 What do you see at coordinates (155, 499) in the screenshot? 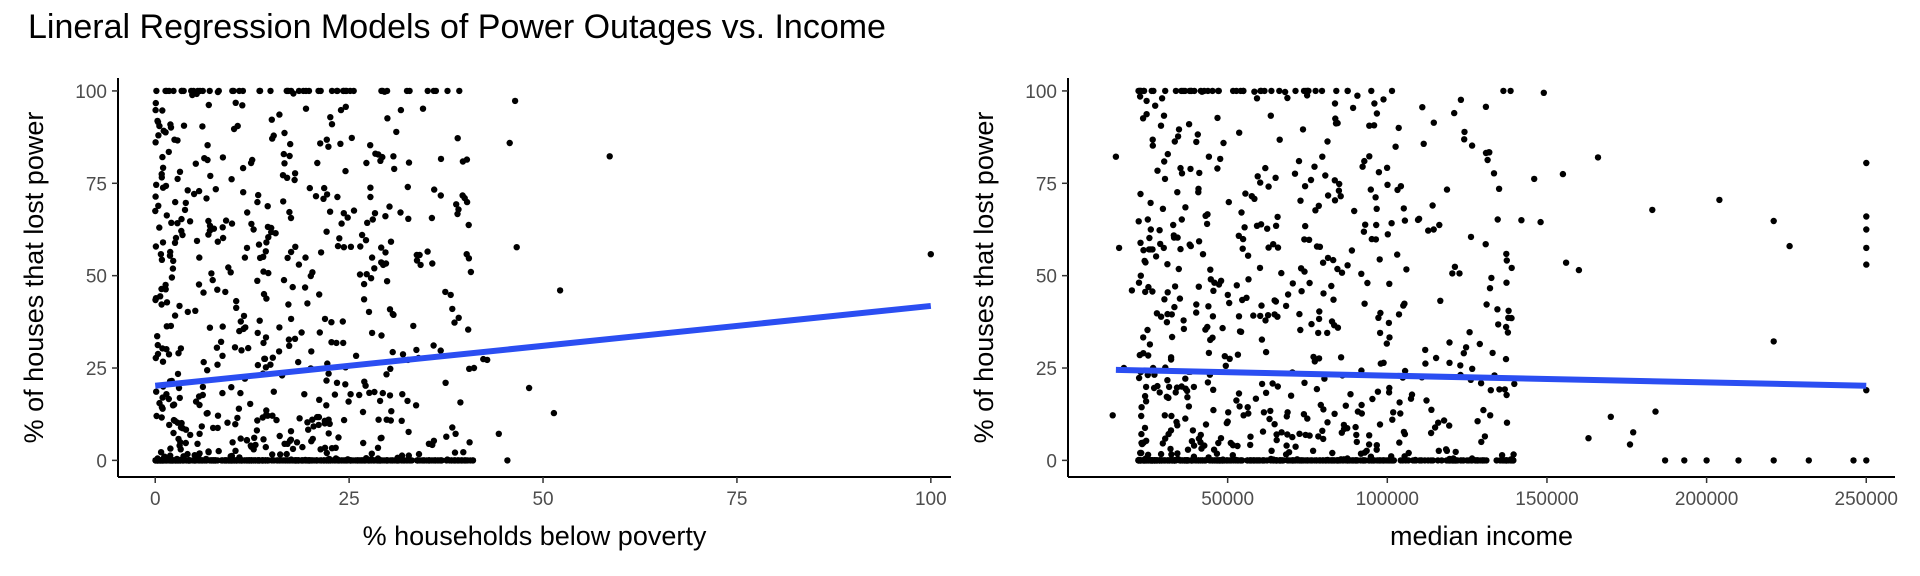
I see `x-tick-label: 0` at bounding box center [155, 499].